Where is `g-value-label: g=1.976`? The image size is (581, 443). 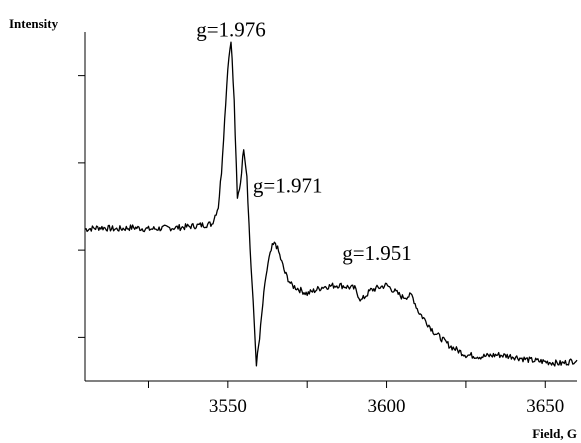
g-value-label: g=1.976 is located at coordinates (231, 29).